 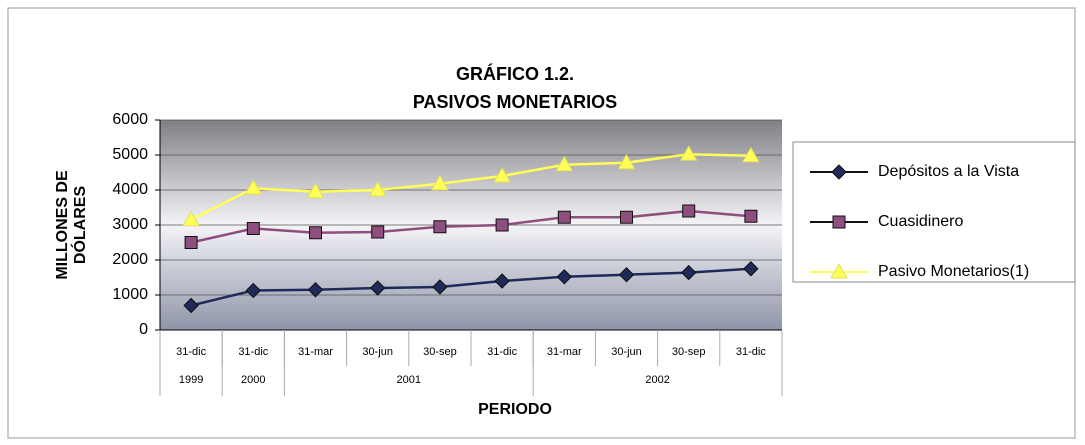 I want to click on y-tick-label: 1000, so click(x=130, y=294).